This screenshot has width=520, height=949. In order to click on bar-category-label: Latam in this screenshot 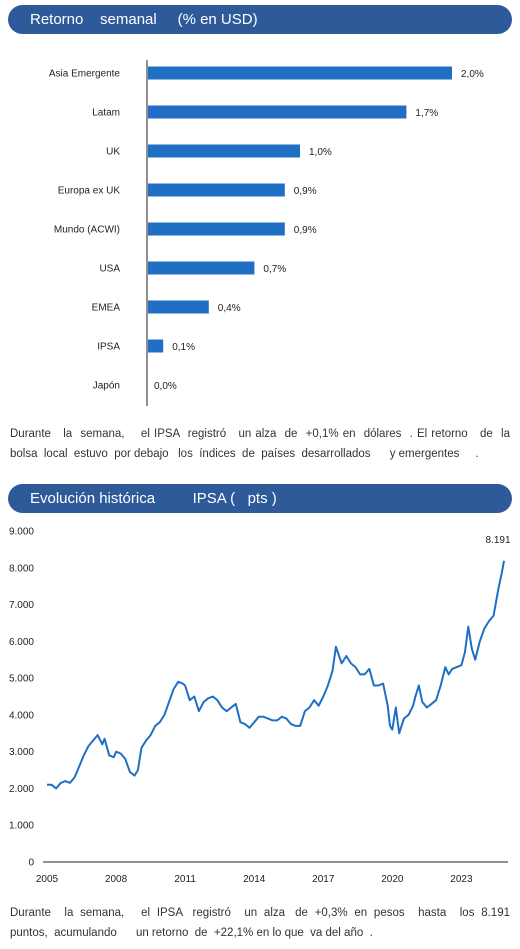, I will do `click(106, 113)`.